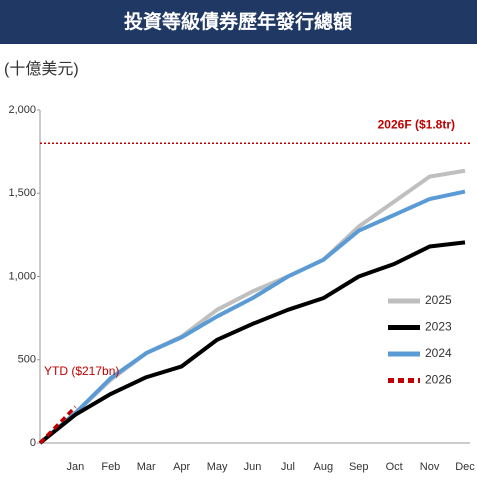 This screenshot has width=477, height=501. Describe the element at coordinates (181, 467) in the screenshot. I see `x-tick-label: Apr` at that location.